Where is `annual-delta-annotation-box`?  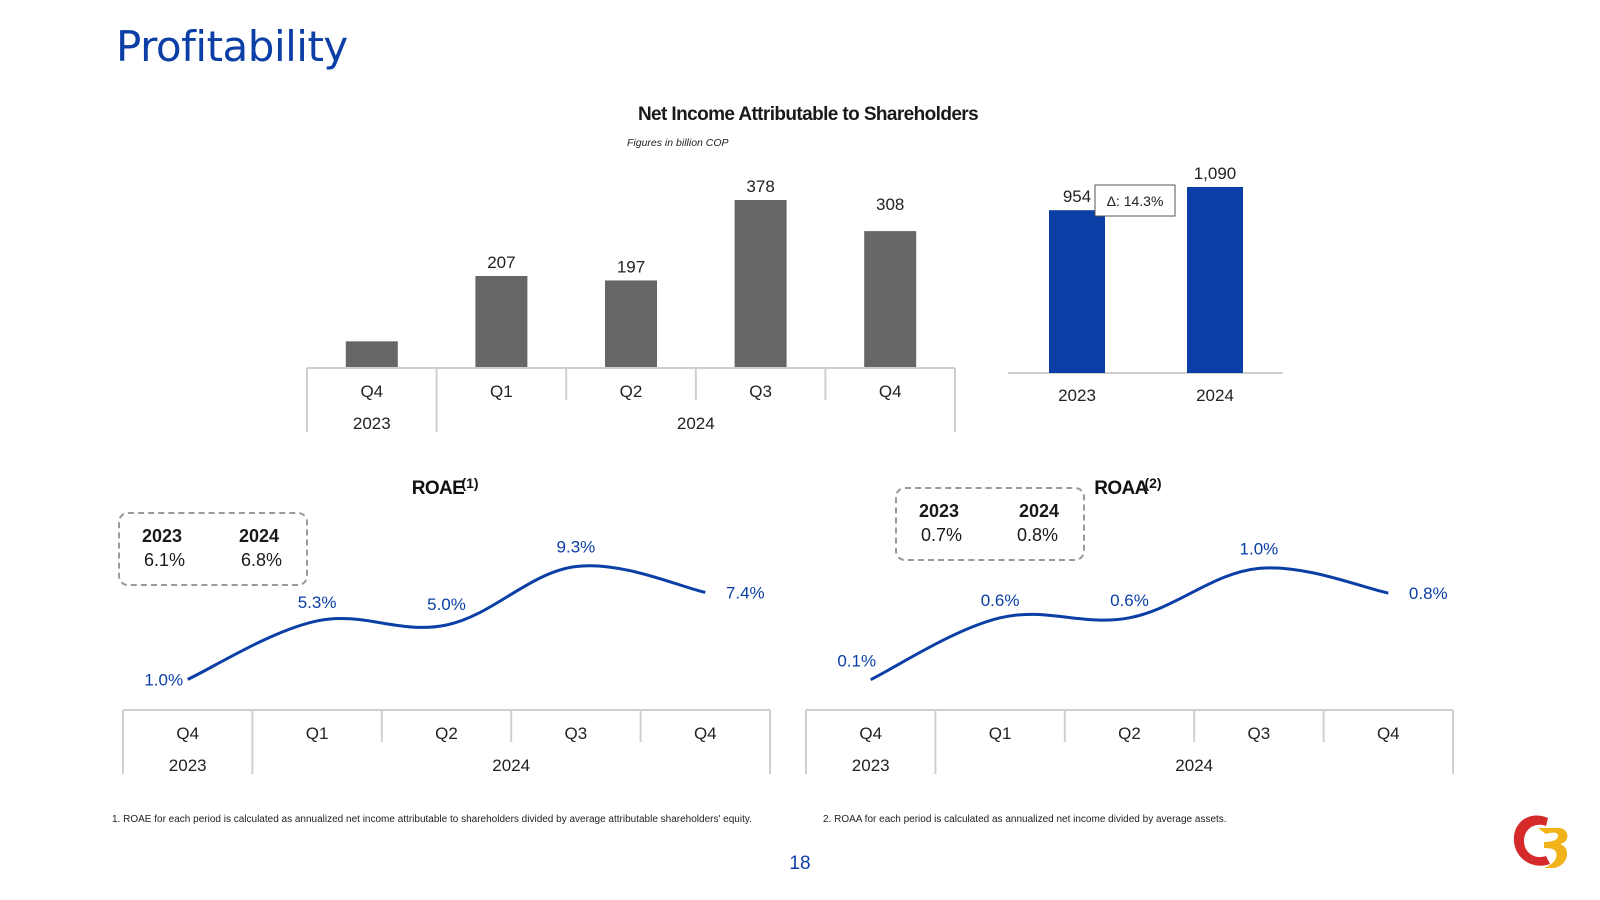
annual-delta-annotation-box is located at coordinates (1135, 200).